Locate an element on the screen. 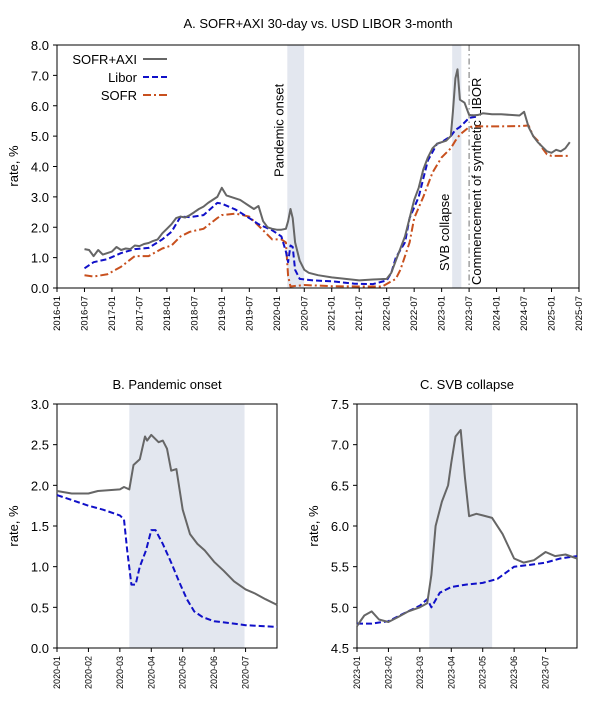 This screenshot has width=600, height=720. synthetic-libor-label: Commencement of synthetic LIBOR is located at coordinates (476, 181).